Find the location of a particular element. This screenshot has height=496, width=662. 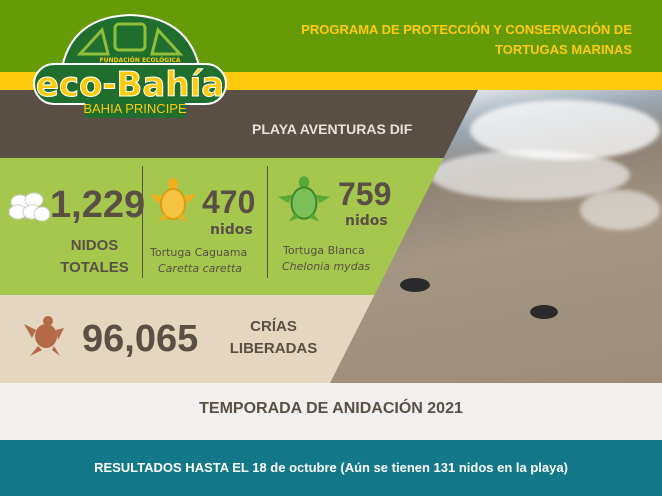

season-title: TEMPORADA DE ANIDACIÓN 2021 is located at coordinates (331, 408).